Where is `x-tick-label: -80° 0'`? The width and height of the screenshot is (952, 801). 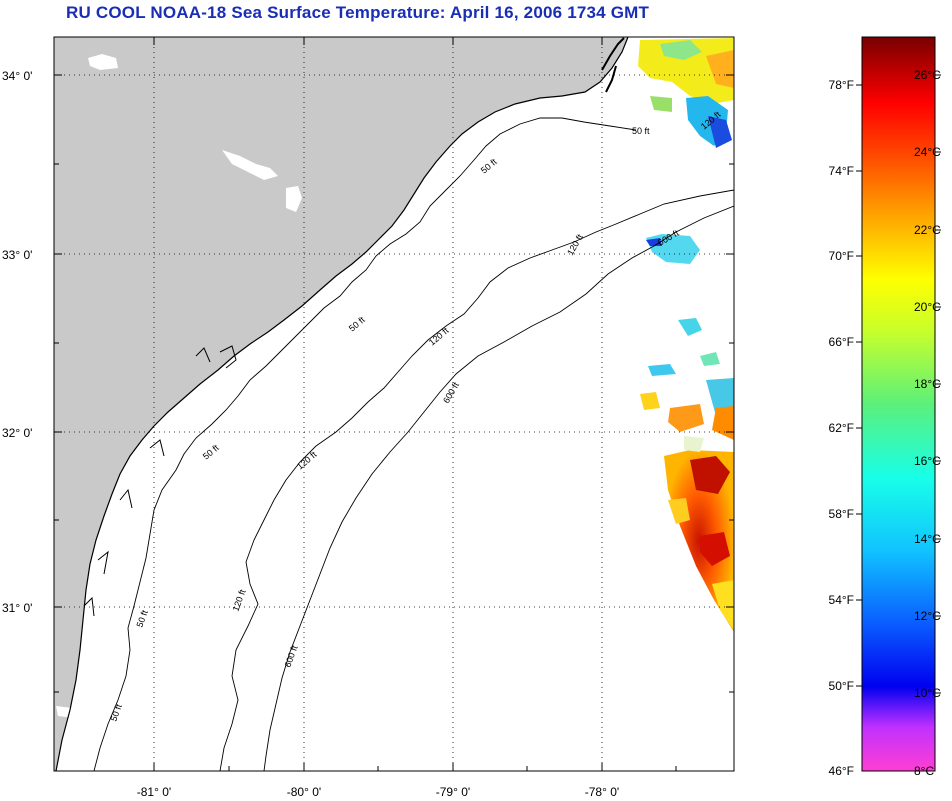
x-tick-label: -80° 0' is located at coordinates (304, 792).